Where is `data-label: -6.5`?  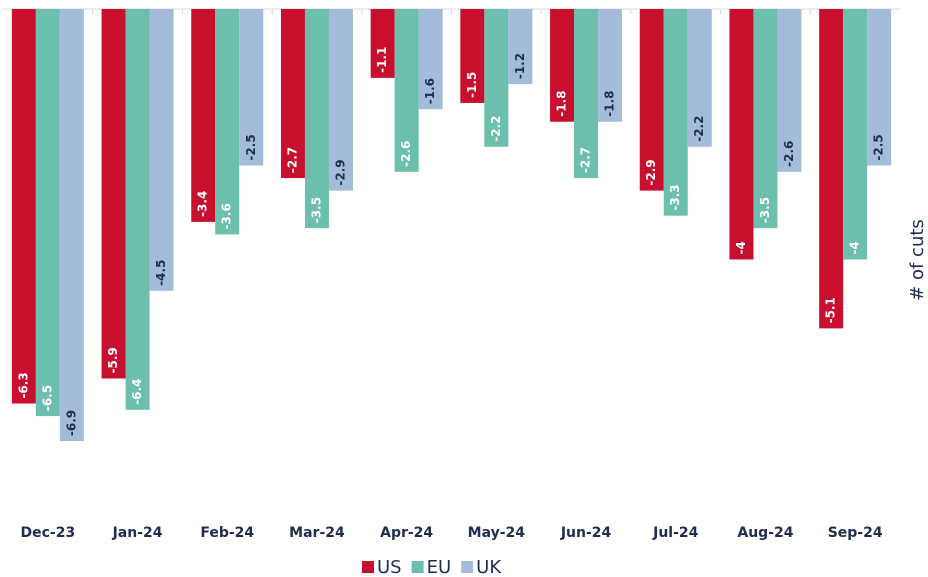
data-label: -6.5 is located at coordinates (47, 398).